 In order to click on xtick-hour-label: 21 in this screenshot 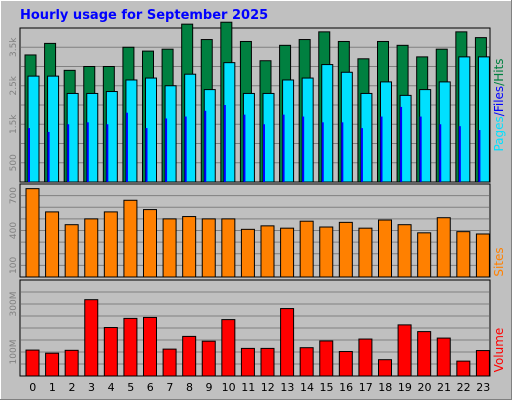, I will do `click(444, 387)`.